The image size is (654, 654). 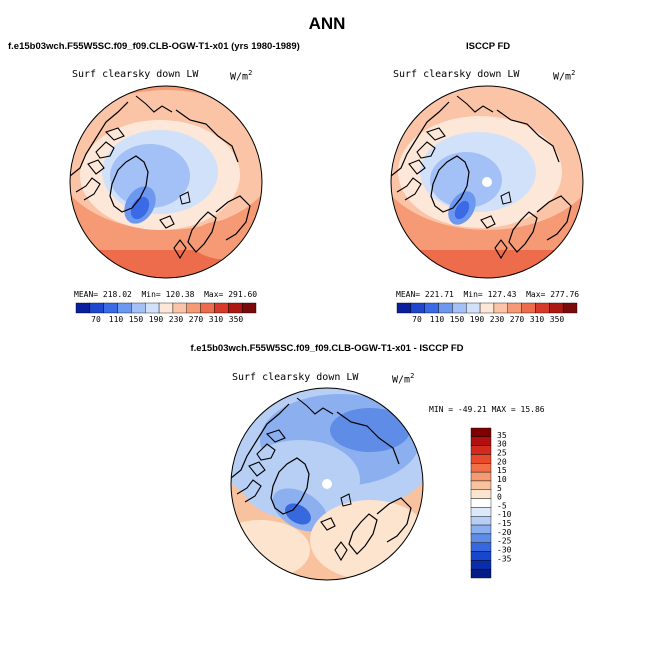 I want to click on diff-colorbar-tick-label: -20, so click(x=504, y=532).